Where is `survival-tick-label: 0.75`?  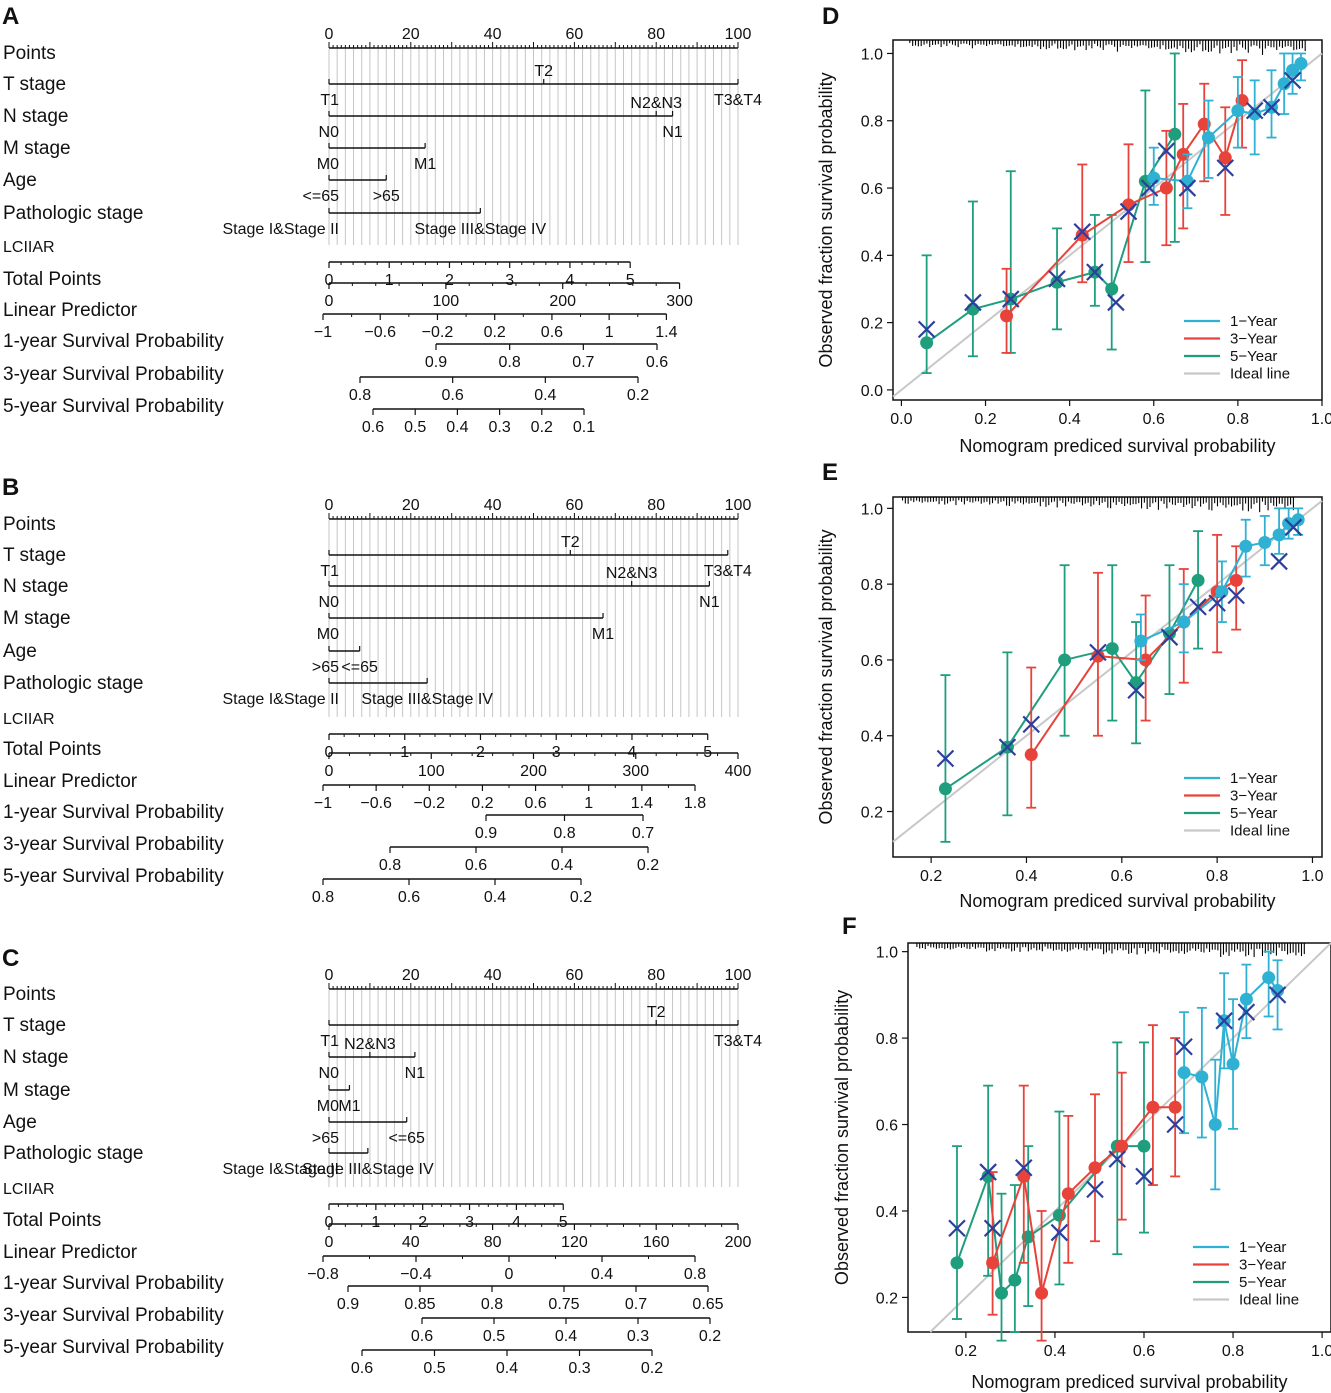 survival-tick-label: 0.75 is located at coordinates (563, 1304).